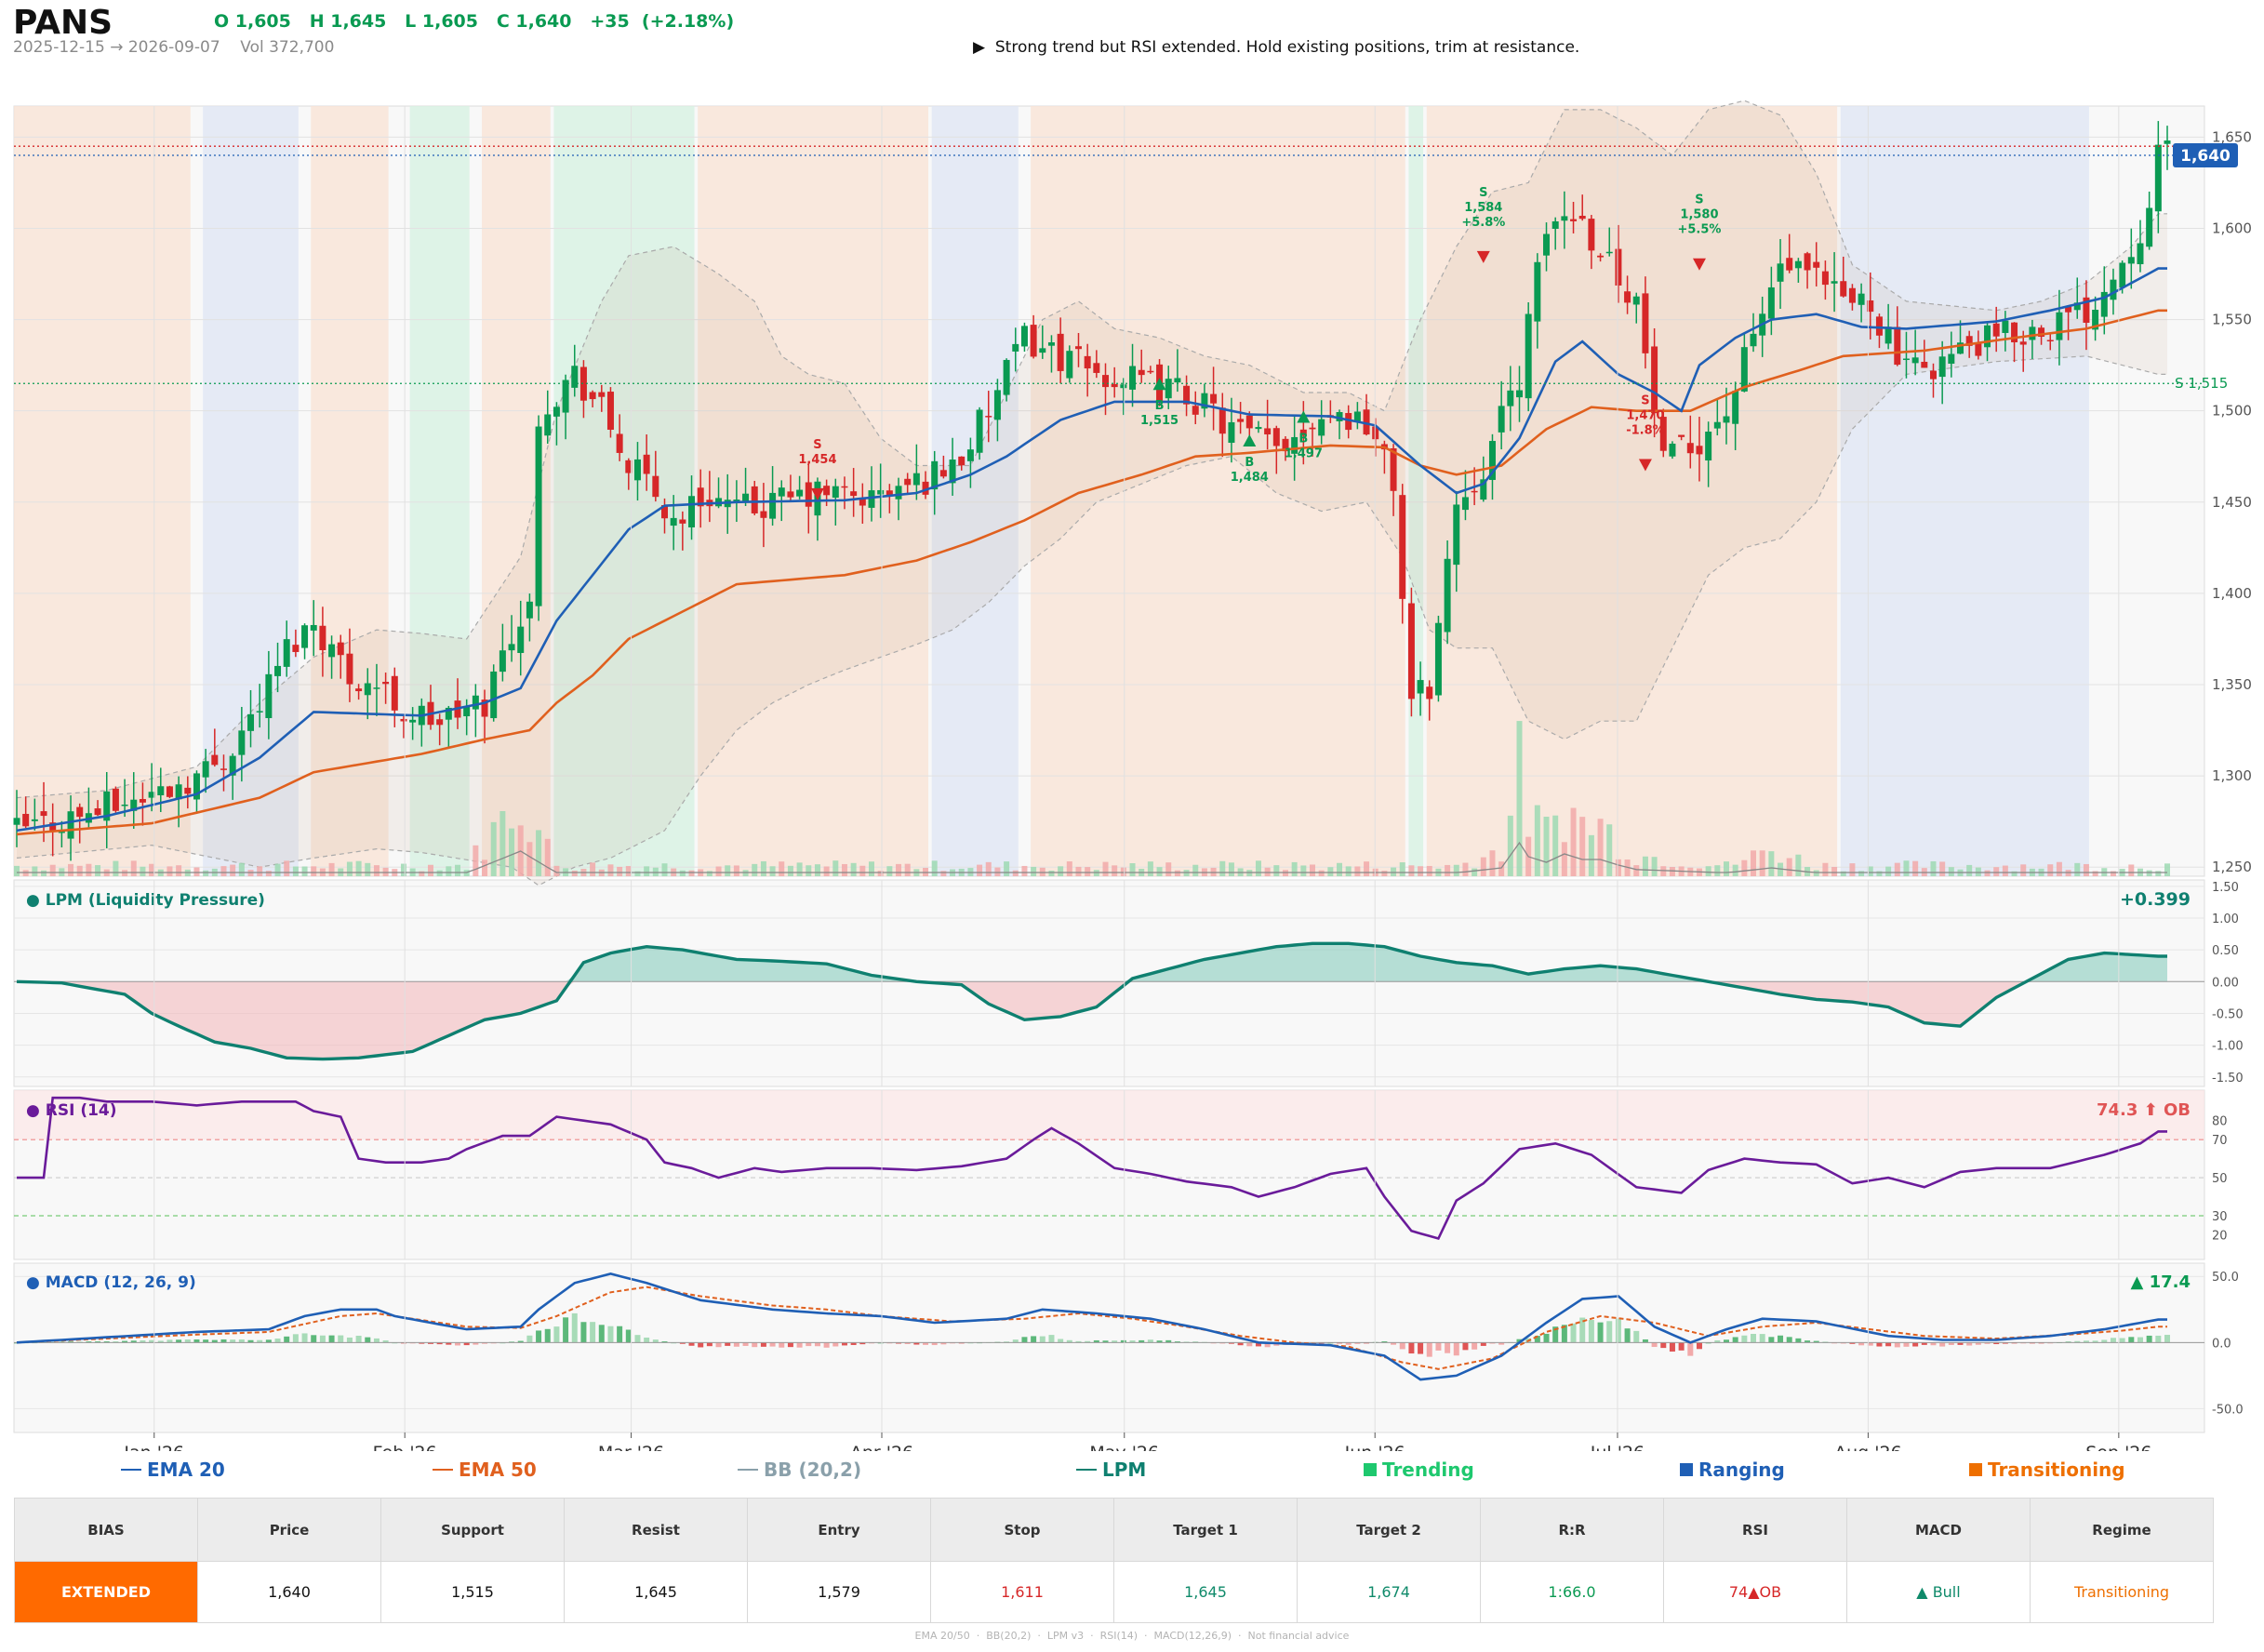 This screenshot has width=2264, height=1652. Describe the element at coordinates (1483, 208) in the screenshot. I see `signal-label: 1,584` at that location.